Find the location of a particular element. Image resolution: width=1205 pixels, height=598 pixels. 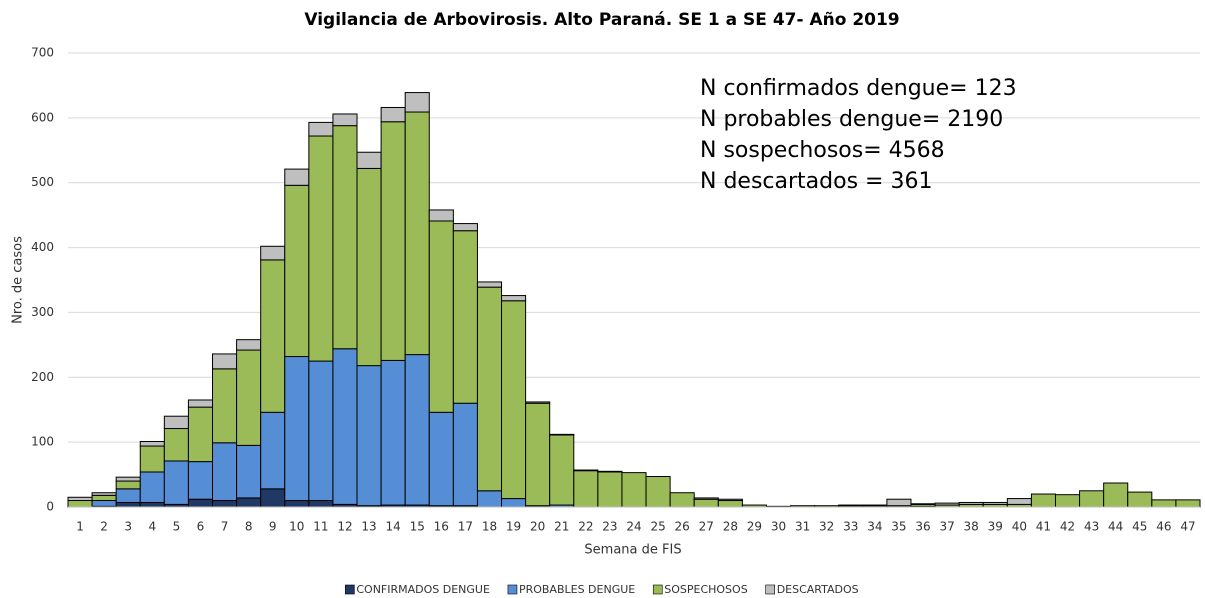

x-axis-title: Semana de FIS is located at coordinates (632, 550).